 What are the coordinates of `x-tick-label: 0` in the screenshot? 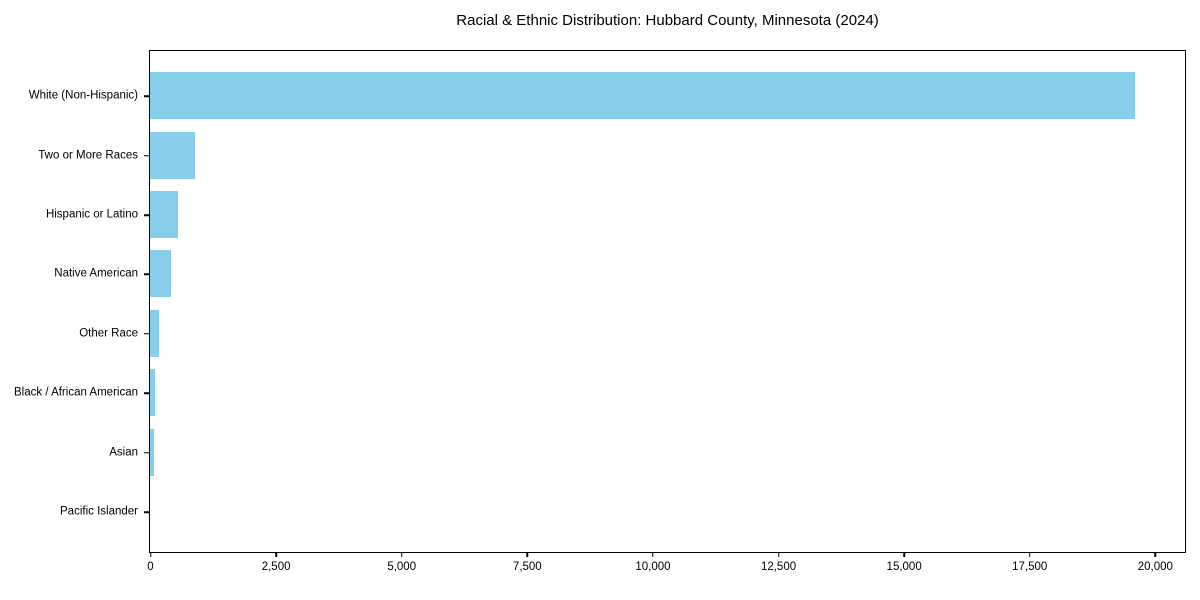 It's located at (150, 567).